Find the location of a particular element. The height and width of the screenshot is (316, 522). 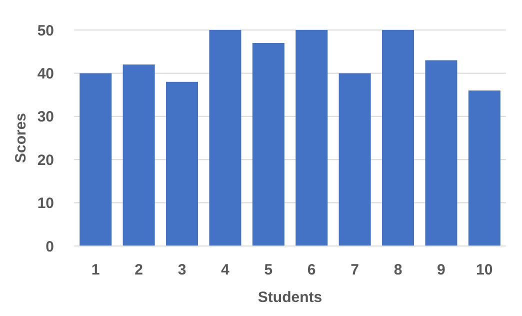

x-tick-label: 7 is located at coordinates (354, 270).